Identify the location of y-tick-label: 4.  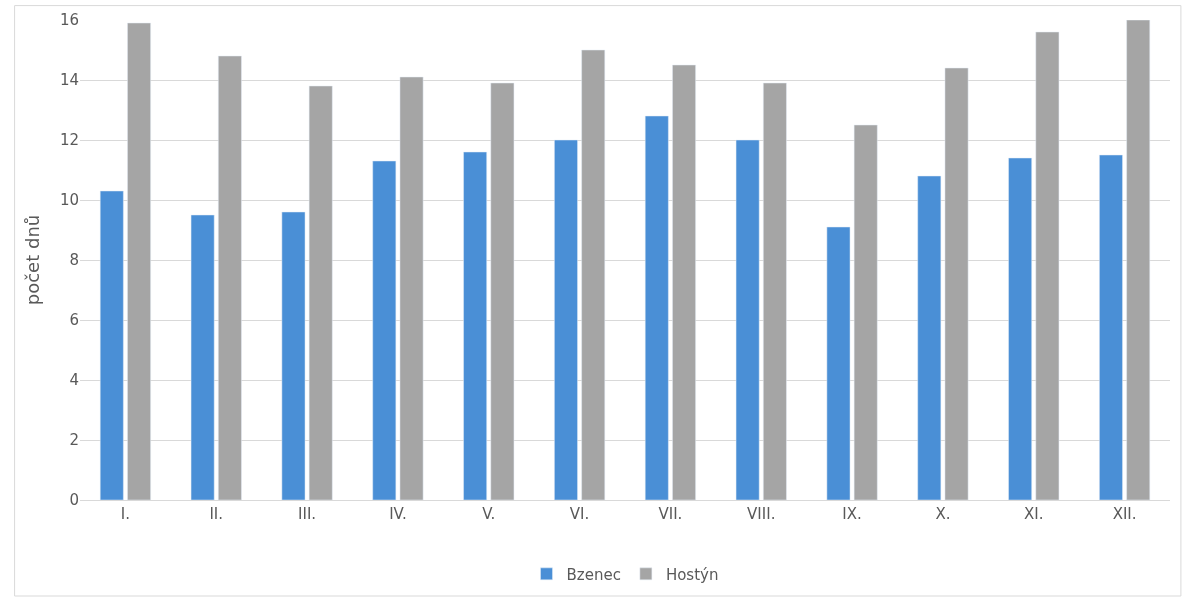
(74, 380).